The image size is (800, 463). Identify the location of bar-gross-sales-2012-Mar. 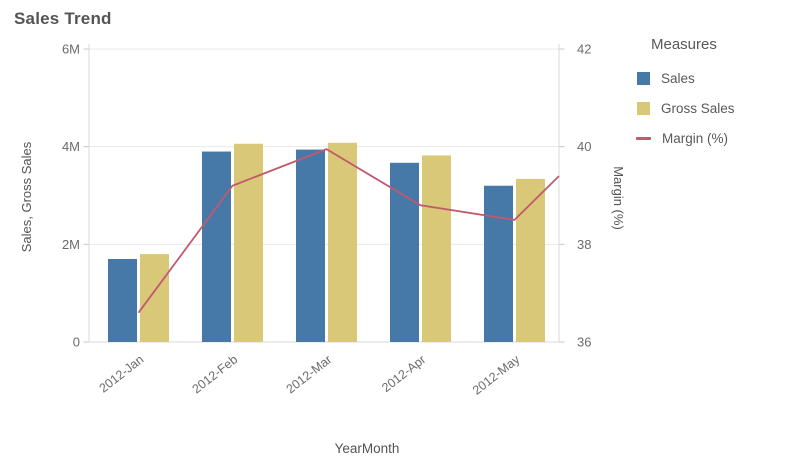
(342, 242).